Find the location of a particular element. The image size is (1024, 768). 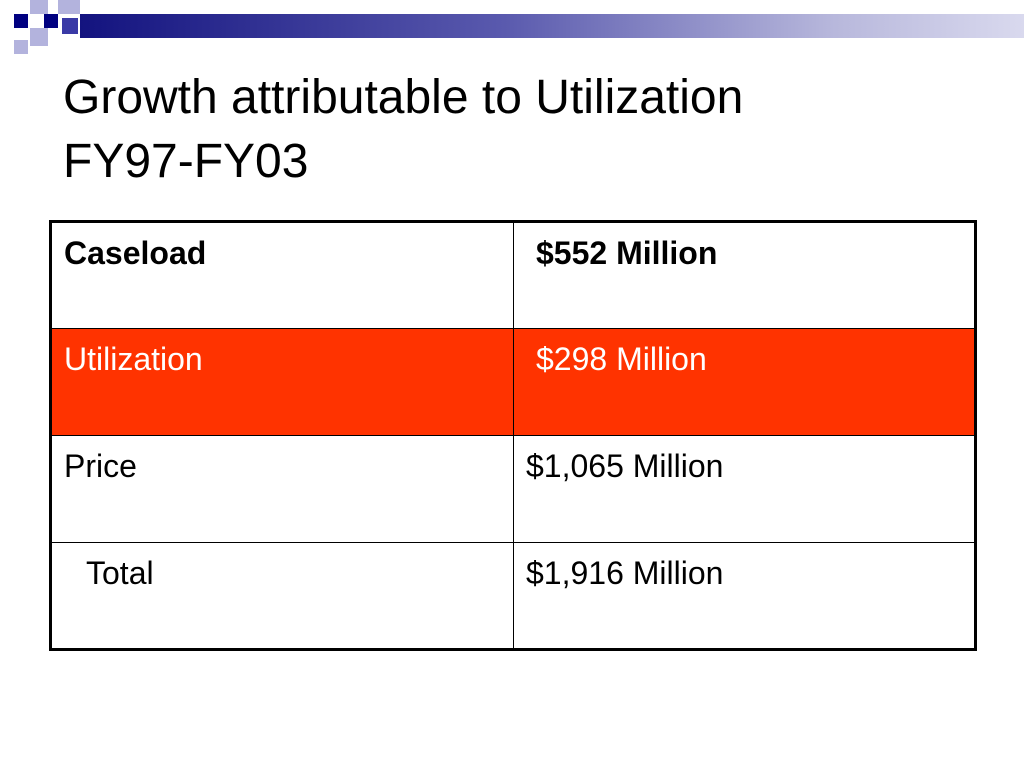

table-row-utilization: Utilization $298 Million is located at coordinates (513, 382).